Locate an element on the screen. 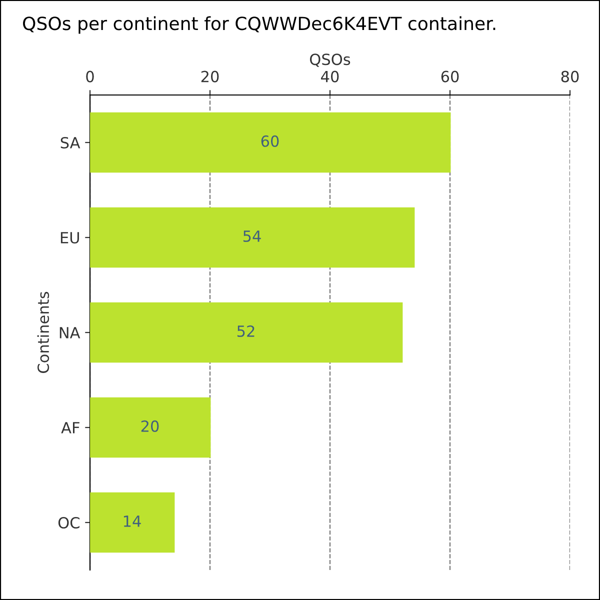 The height and width of the screenshot is (600, 600). data-label: 52 is located at coordinates (245, 331).